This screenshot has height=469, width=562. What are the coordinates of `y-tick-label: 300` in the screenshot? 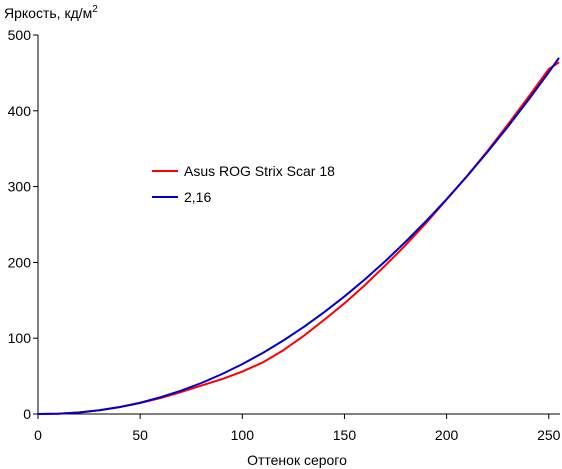 It's located at (20, 187).